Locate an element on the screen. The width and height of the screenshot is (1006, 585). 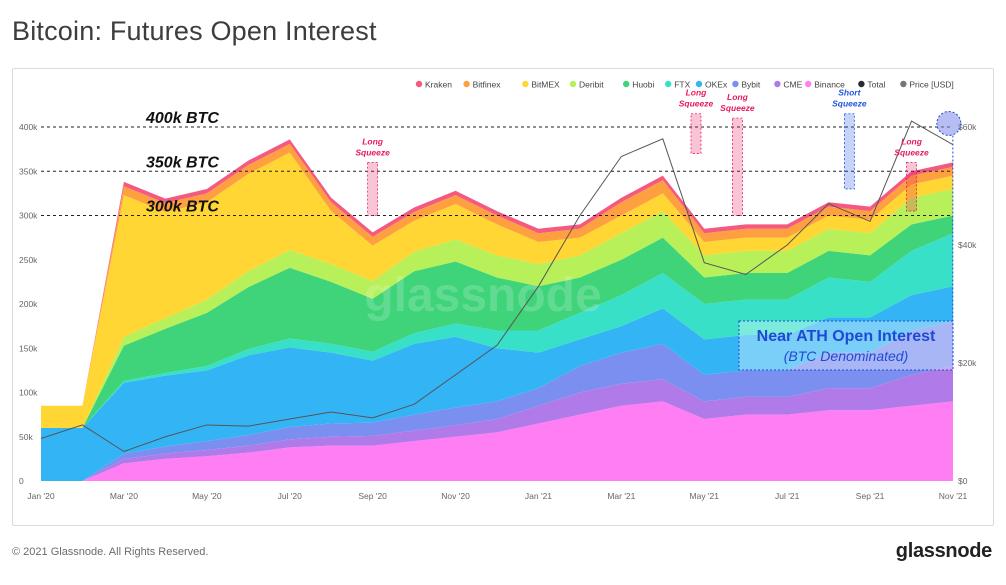
reference-label: 400k BTC is located at coordinates (182, 118).